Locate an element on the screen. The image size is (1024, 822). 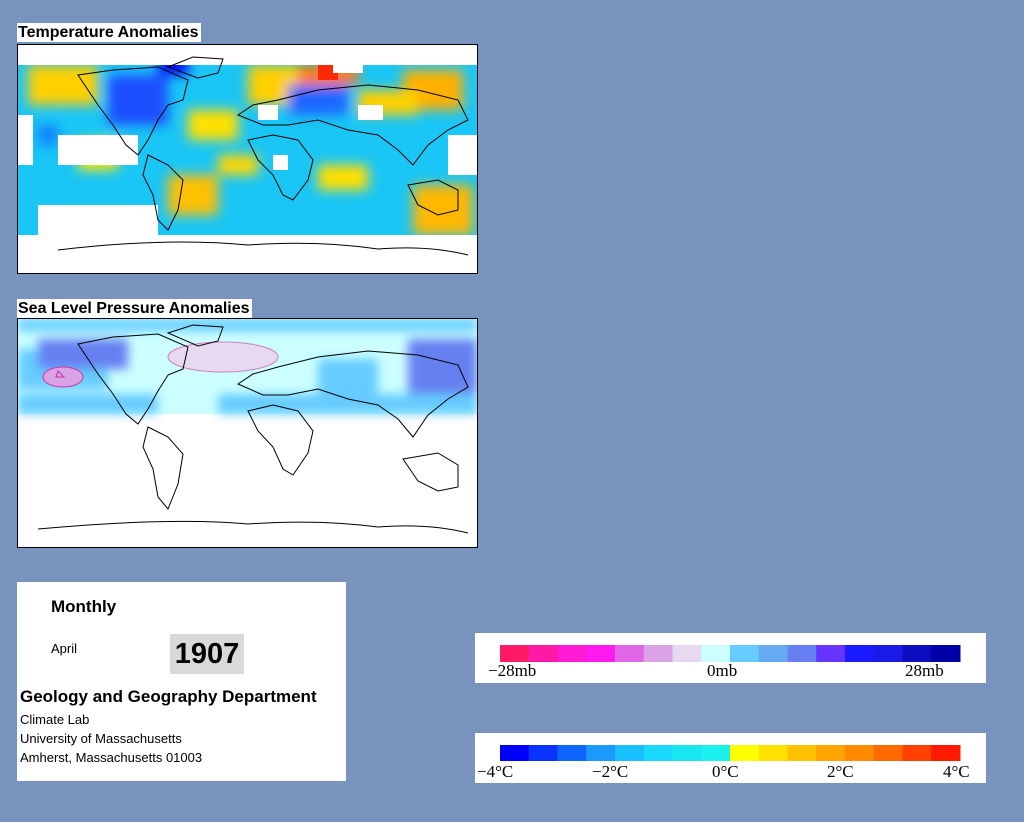
pressure-tick-zero: 0mb is located at coordinates (722, 670).